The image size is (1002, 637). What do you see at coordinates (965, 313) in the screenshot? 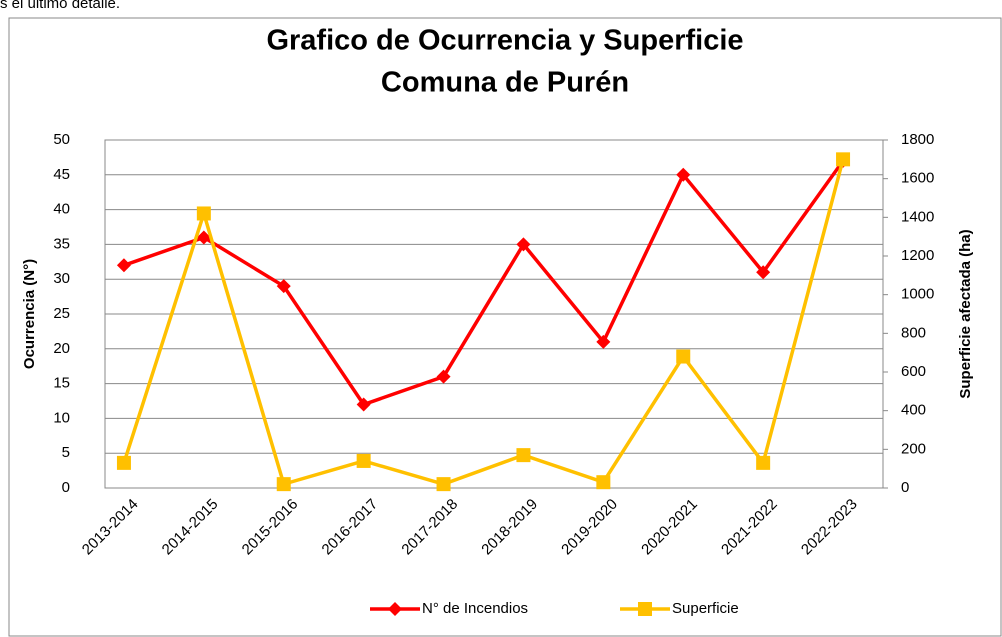
I see `y2-axis-title: Superficie afectada (ha)` at bounding box center [965, 313].